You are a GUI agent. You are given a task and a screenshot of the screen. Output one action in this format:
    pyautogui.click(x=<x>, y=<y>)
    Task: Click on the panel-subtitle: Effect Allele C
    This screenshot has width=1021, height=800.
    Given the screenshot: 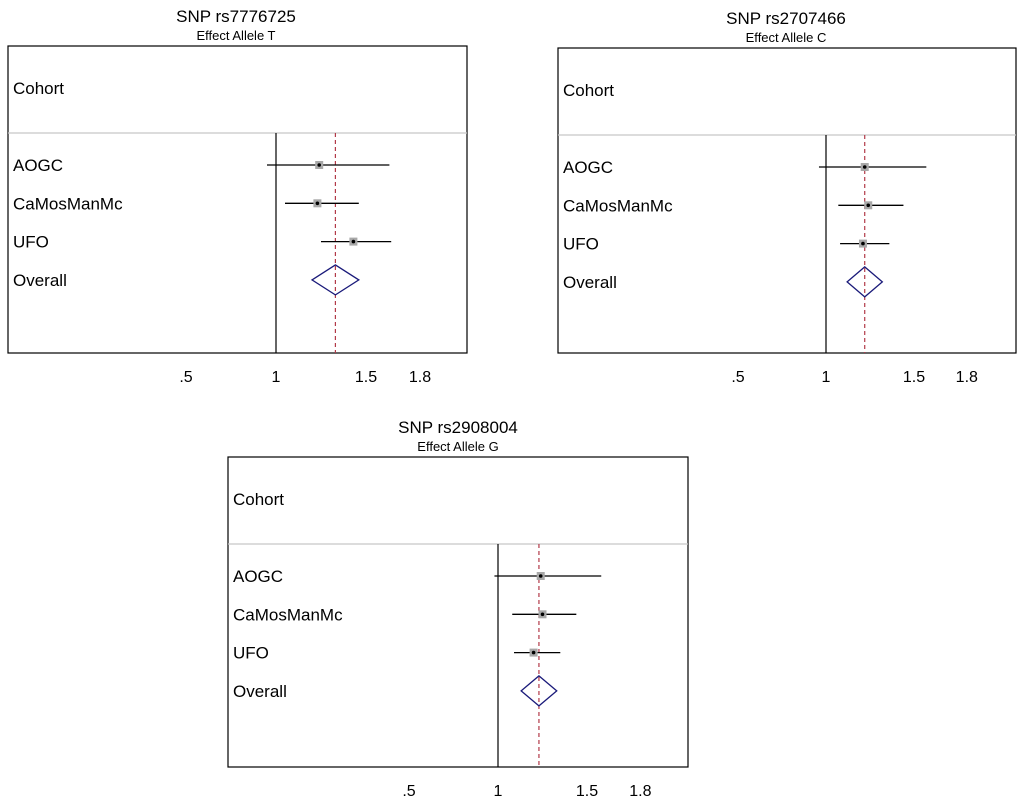 What is the action you would take?
    pyautogui.click(x=786, y=37)
    